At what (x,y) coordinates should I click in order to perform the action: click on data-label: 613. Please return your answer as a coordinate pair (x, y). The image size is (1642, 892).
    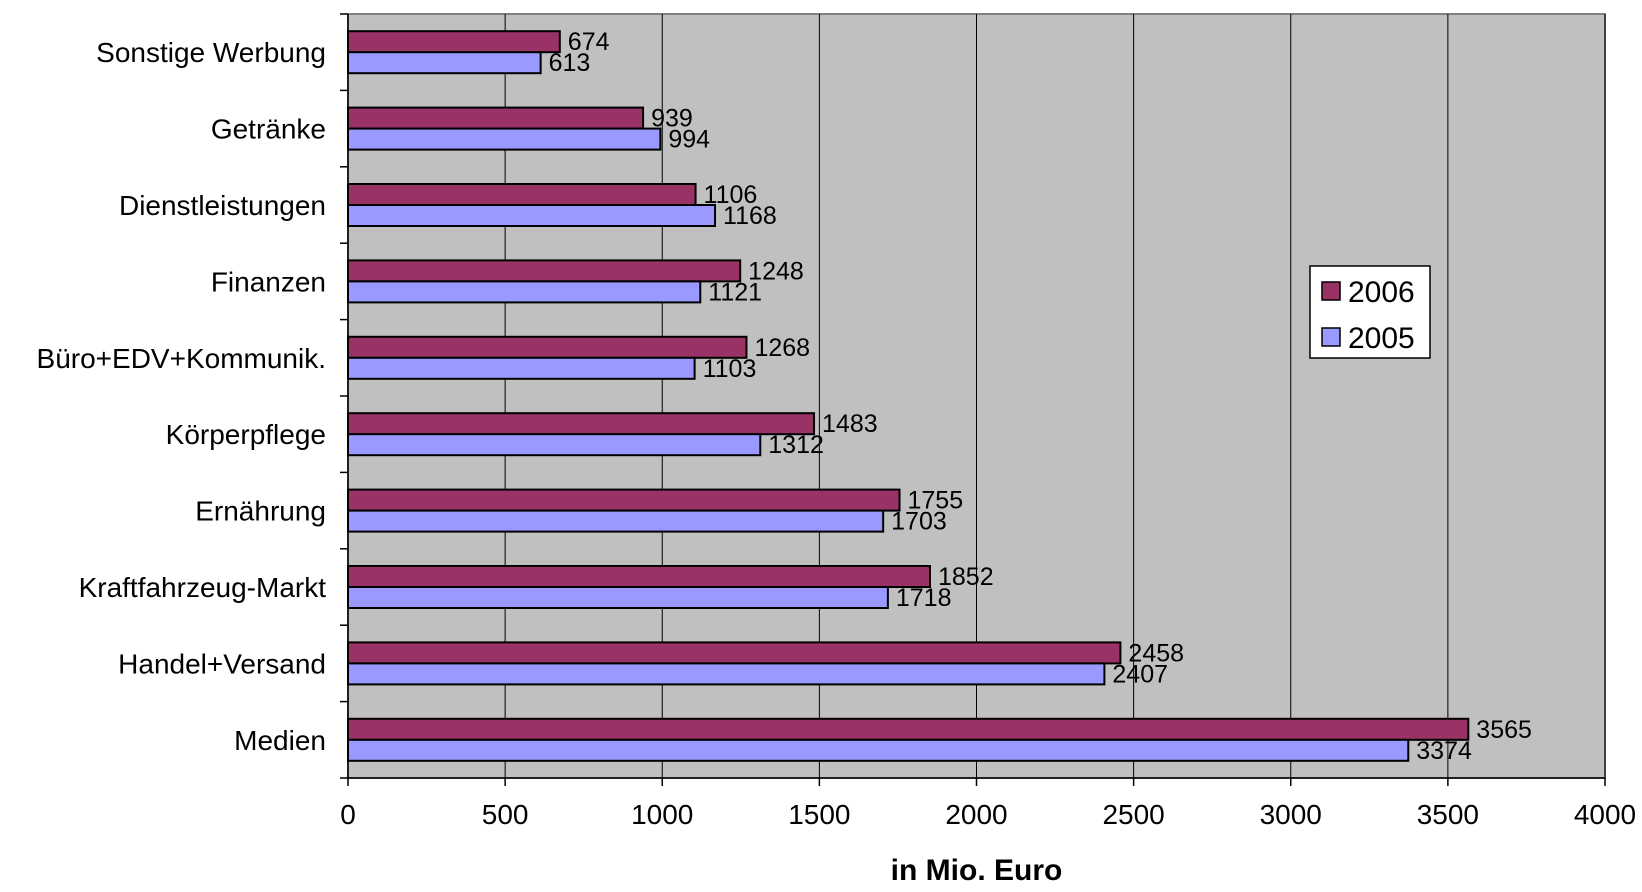
    Looking at the image, I should click on (570, 63).